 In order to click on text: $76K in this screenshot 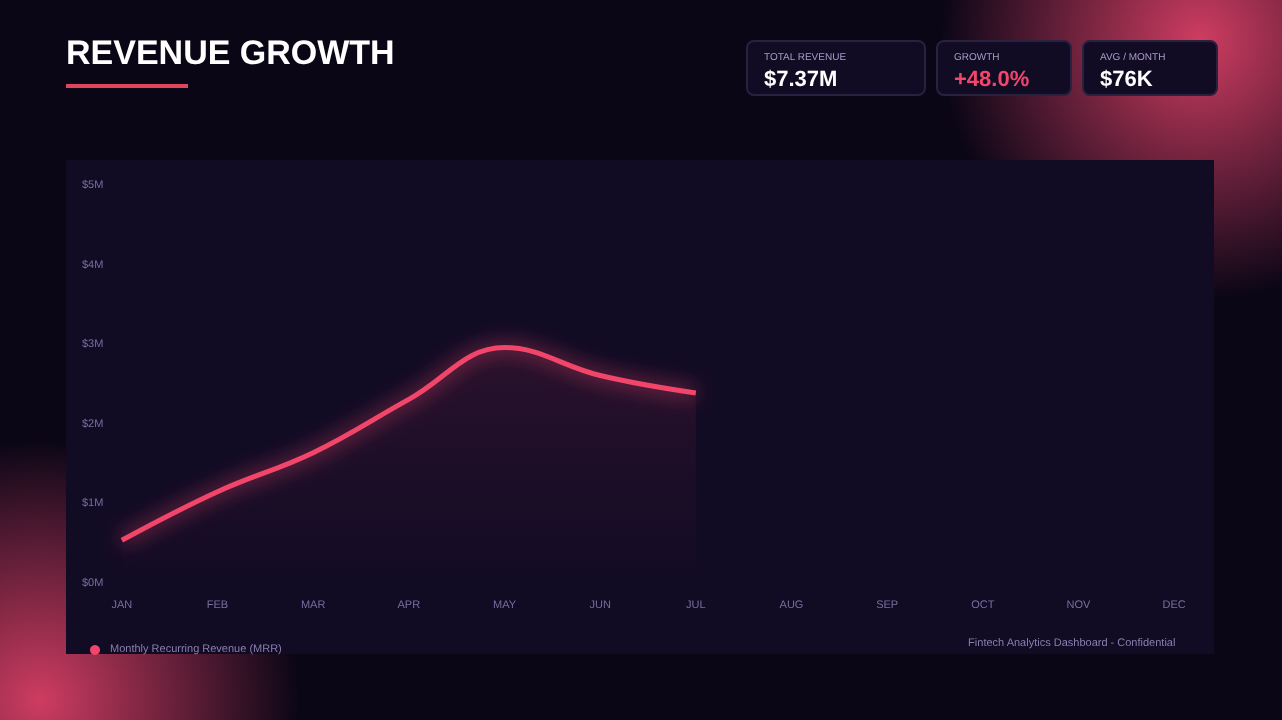, I will do `click(1127, 80)`.